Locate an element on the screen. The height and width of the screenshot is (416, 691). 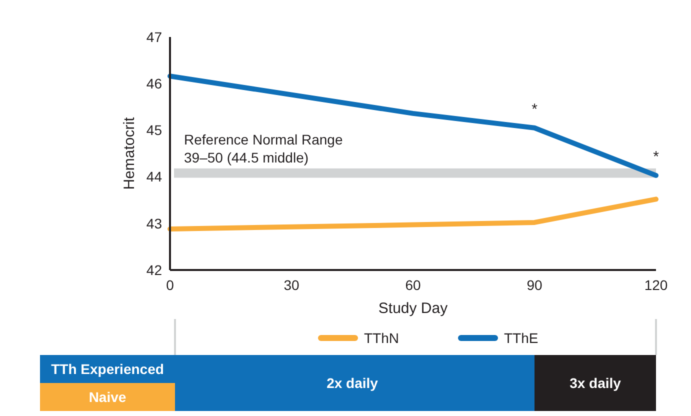
text: TTh Experienced is located at coordinates (107, 368).